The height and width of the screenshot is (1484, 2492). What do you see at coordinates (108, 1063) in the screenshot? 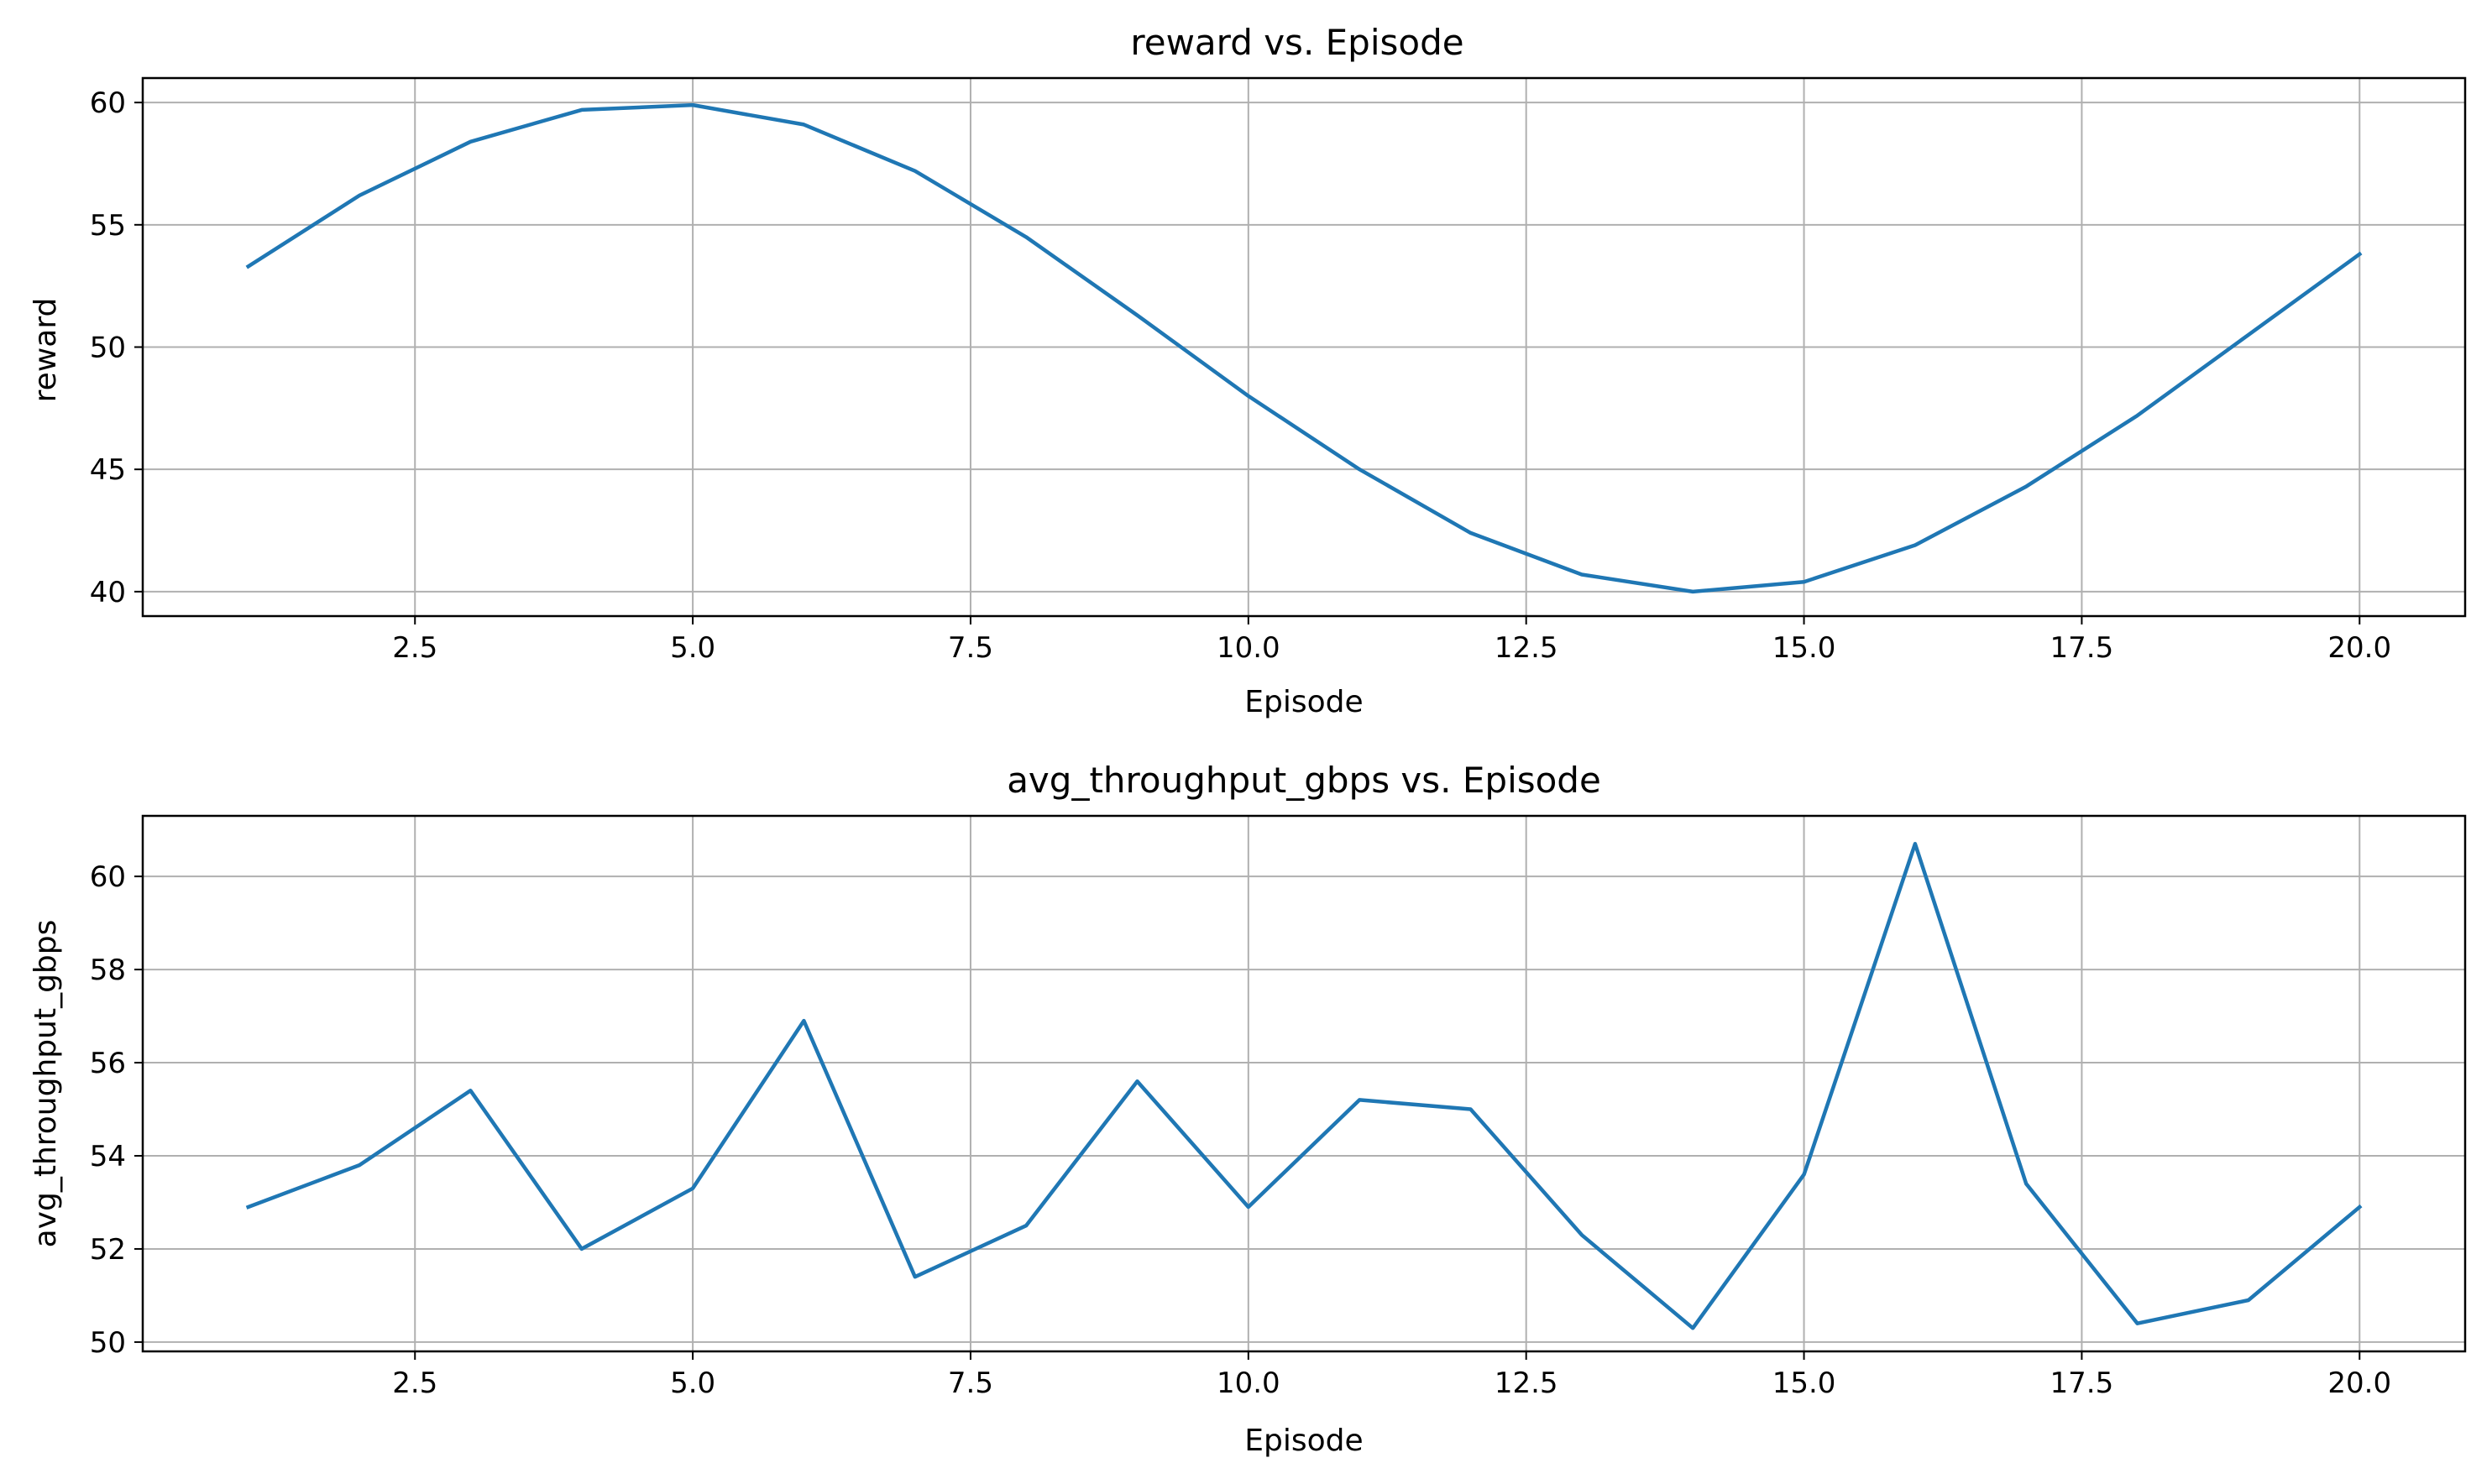
I see `throughput-y-tick-label: 56` at bounding box center [108, 1063].